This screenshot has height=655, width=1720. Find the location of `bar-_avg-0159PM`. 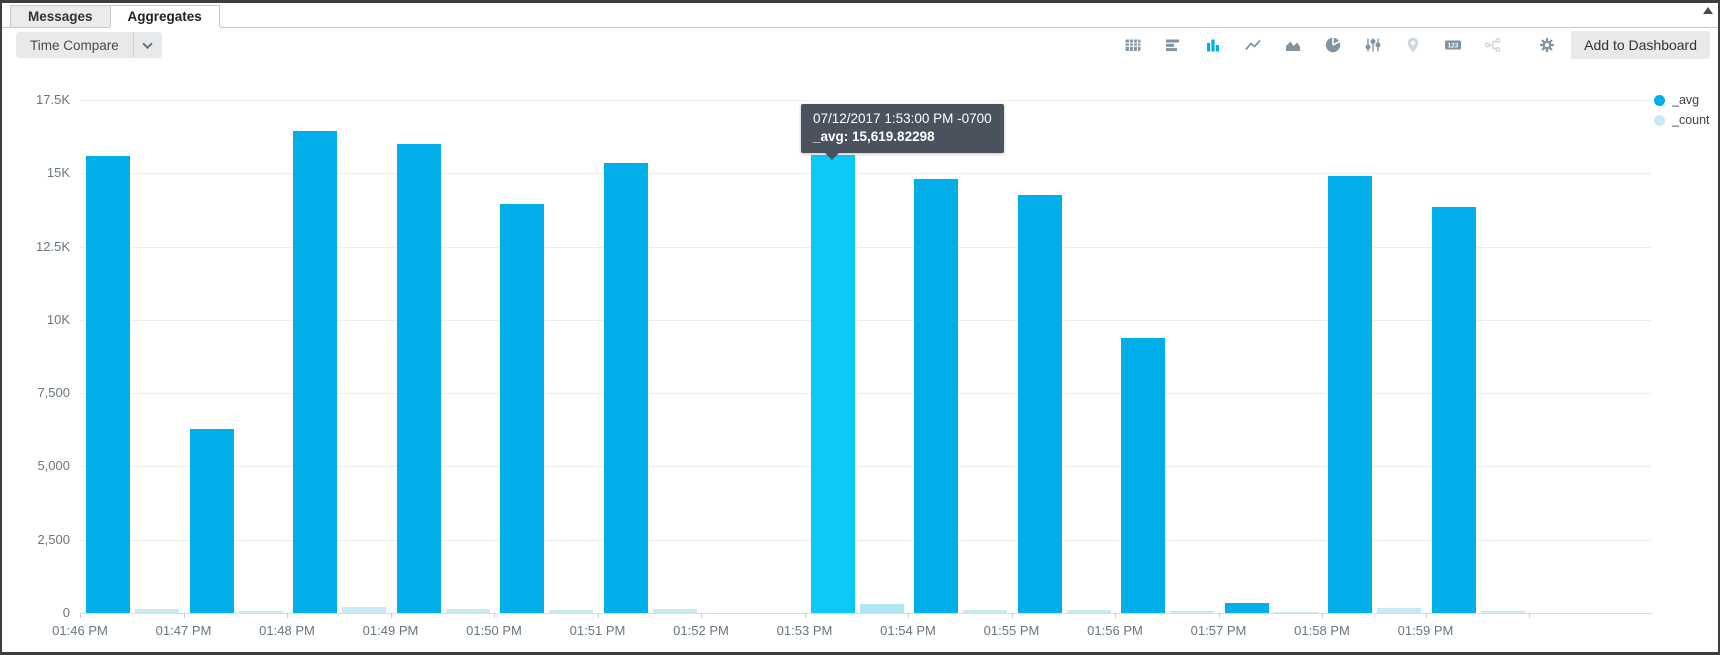

bar-_avg-0159PM is located at coordinates (1453, 409).